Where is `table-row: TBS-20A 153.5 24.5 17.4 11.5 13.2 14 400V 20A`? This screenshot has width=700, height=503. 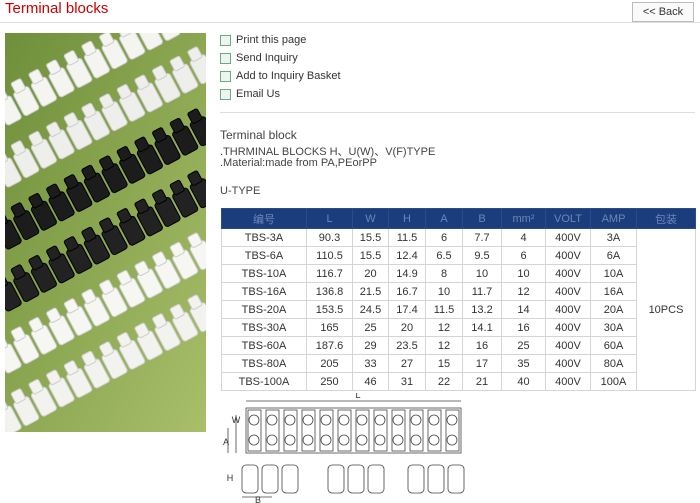
table-row: TBS-20A 153.5 24.5 17.4 11.5 13.2 14 400V 20A is located at coordinates (458, 309).